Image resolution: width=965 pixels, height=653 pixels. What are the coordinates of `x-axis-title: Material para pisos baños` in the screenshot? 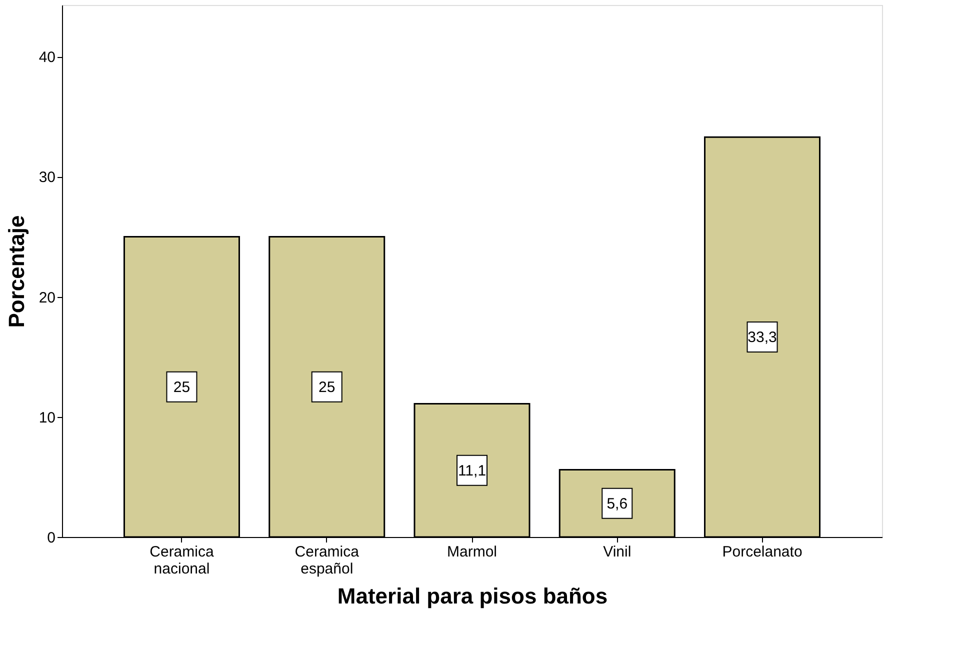 It's located at (472, 596).